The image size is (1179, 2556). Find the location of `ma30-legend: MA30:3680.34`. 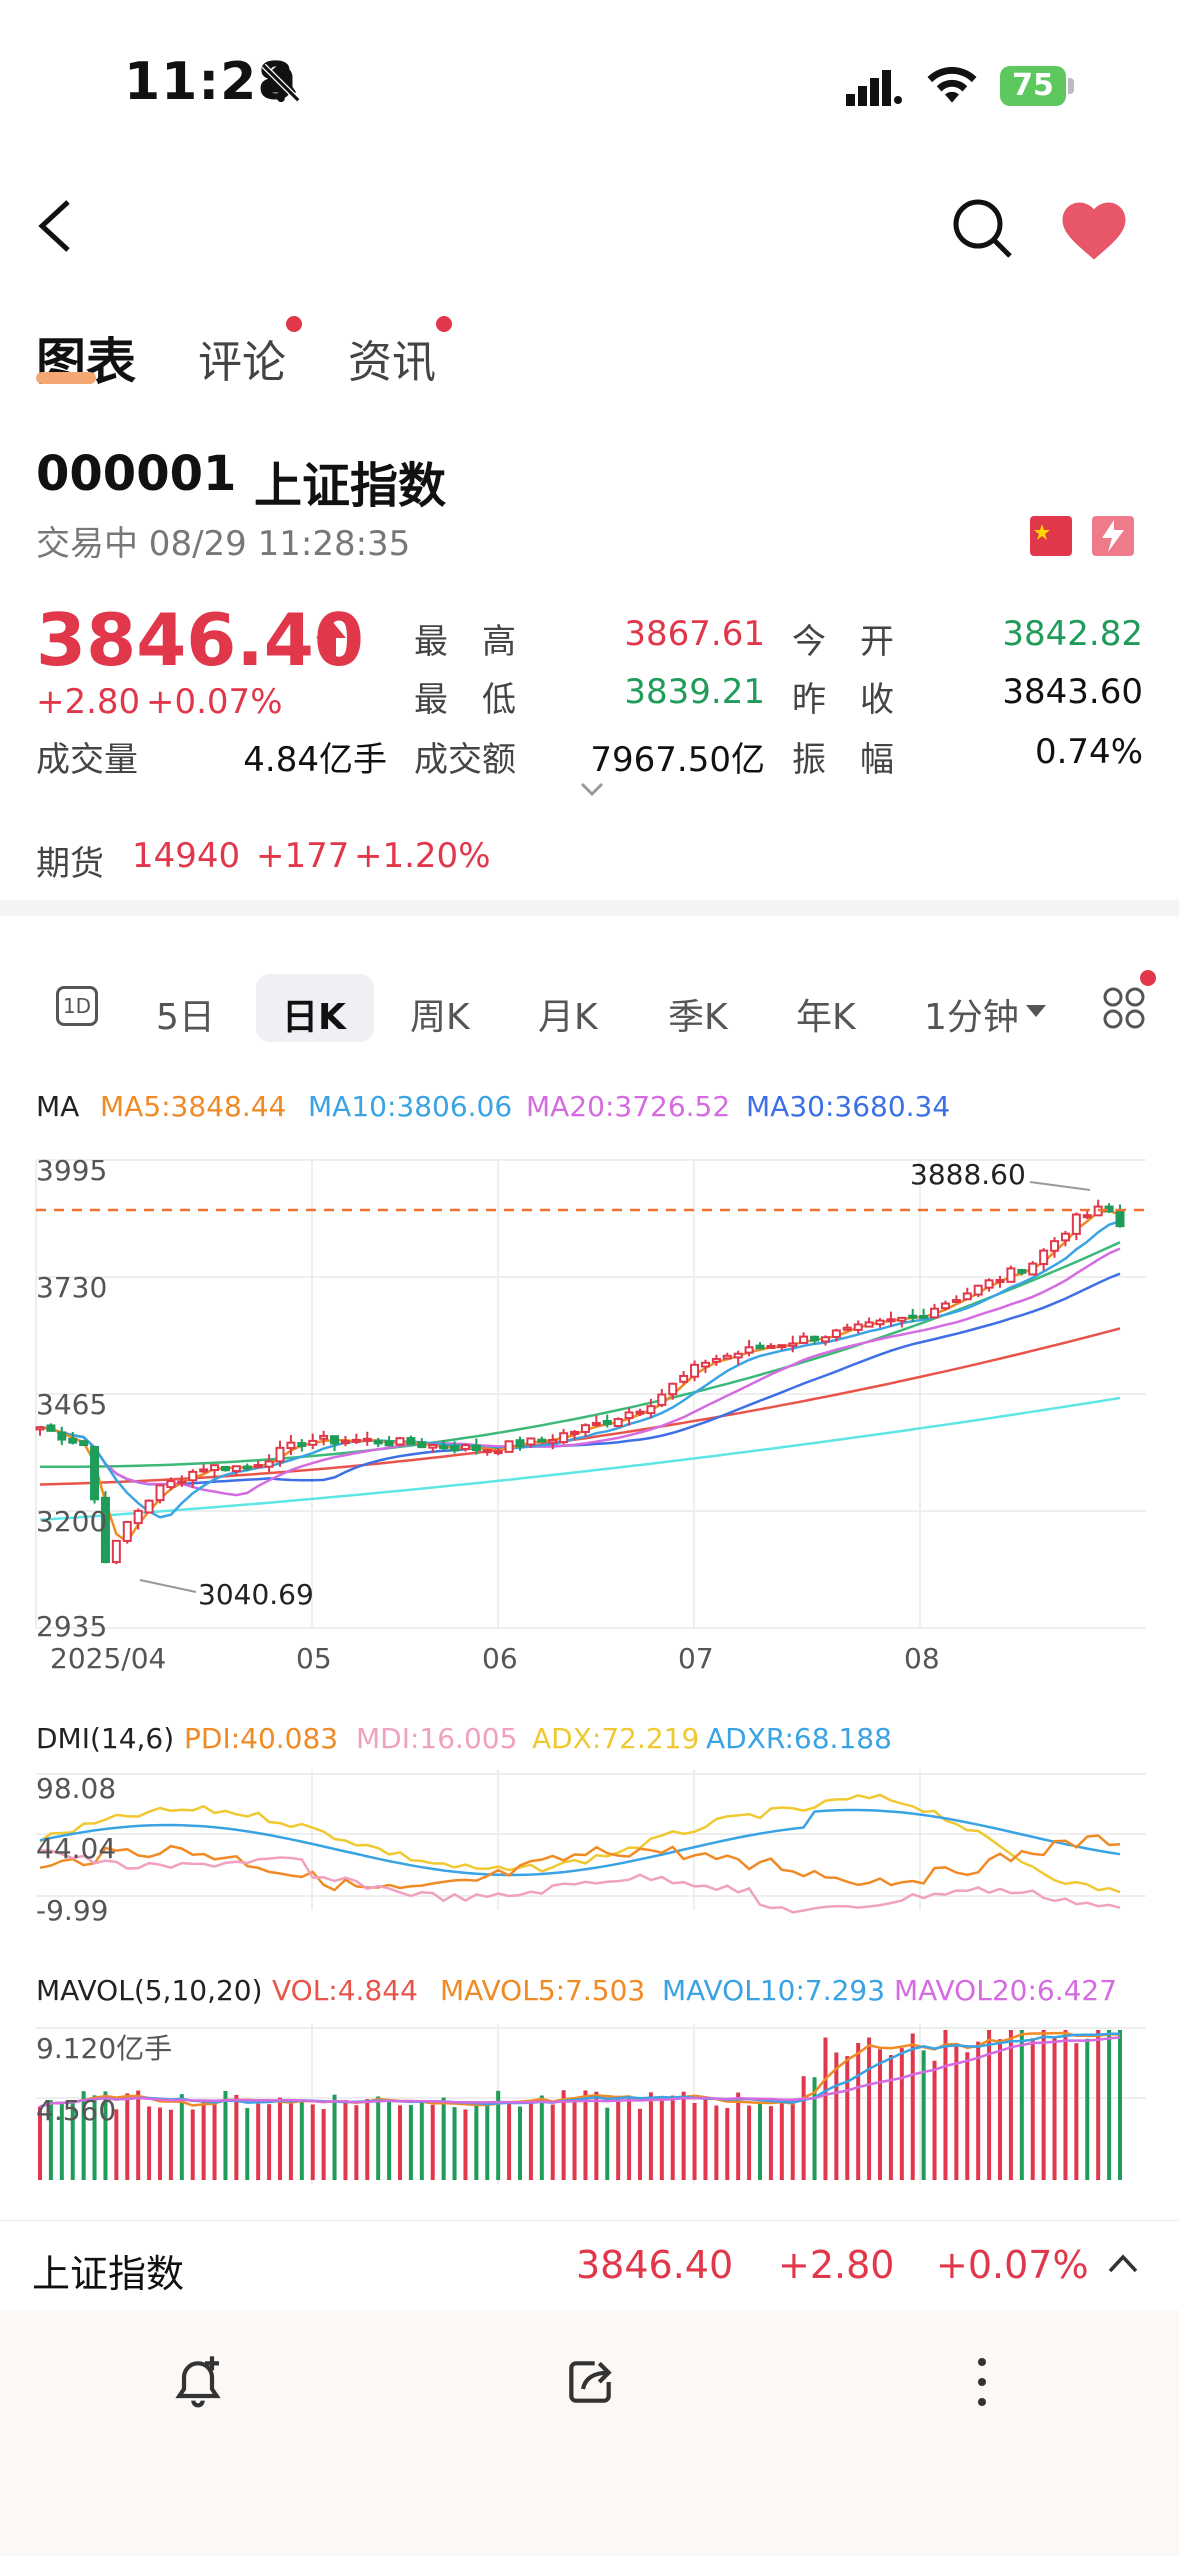

ma30-legend: MA30:3680.34 is located at coordinates (848, 1106).